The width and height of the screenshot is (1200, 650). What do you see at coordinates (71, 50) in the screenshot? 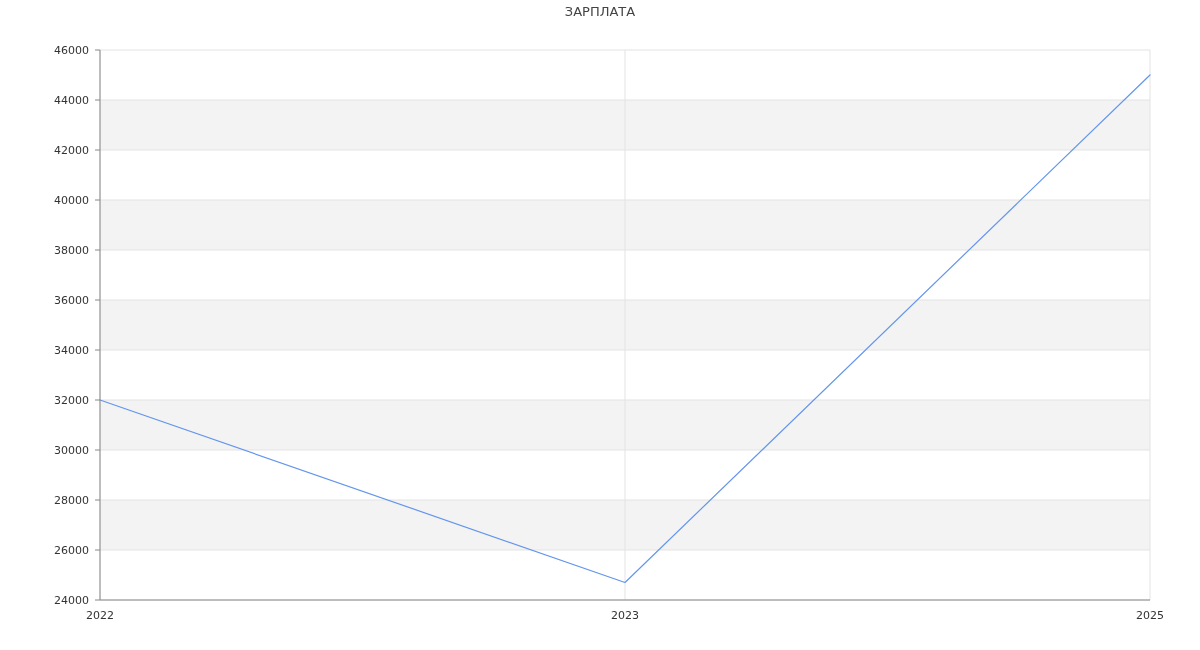
I see `y-tick-label: 46000` at bounding box center [71, 50].